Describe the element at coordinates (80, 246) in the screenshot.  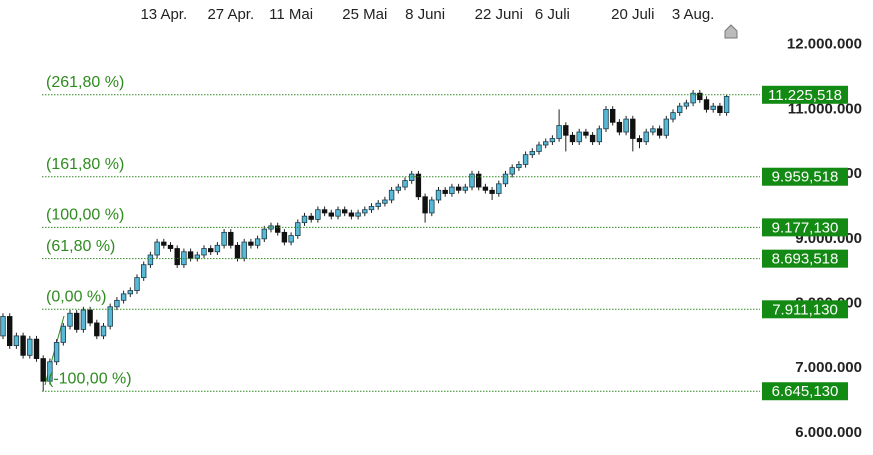
I see `level-label: (61,80 %)` at that location.